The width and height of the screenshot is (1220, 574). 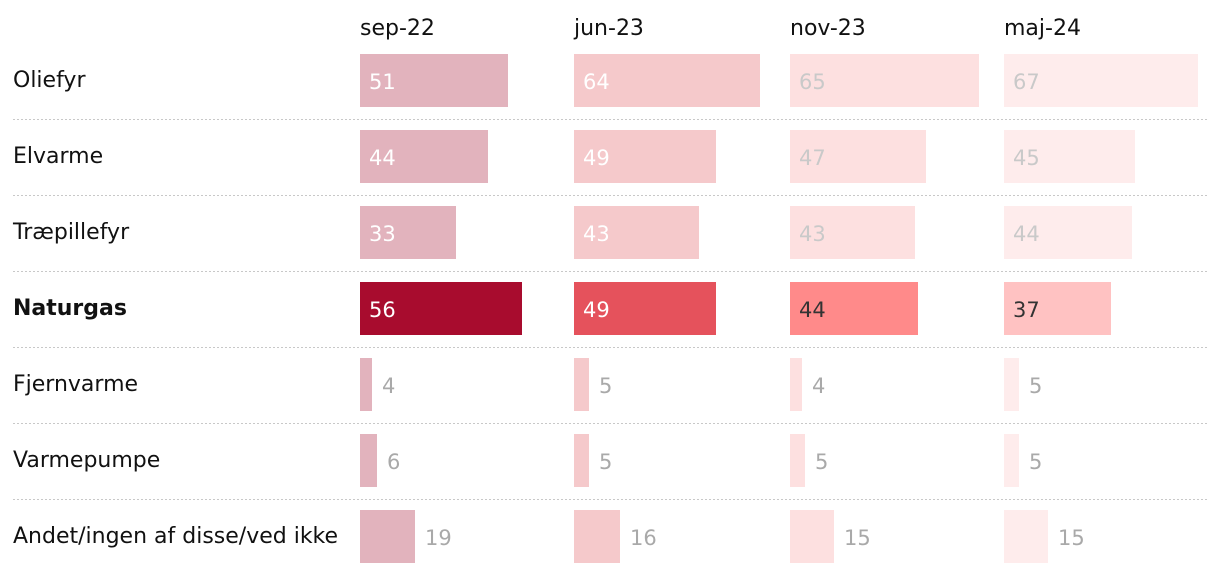 I want to click on column-header-maj-24: maj-24, so click(x=1042, y=28).